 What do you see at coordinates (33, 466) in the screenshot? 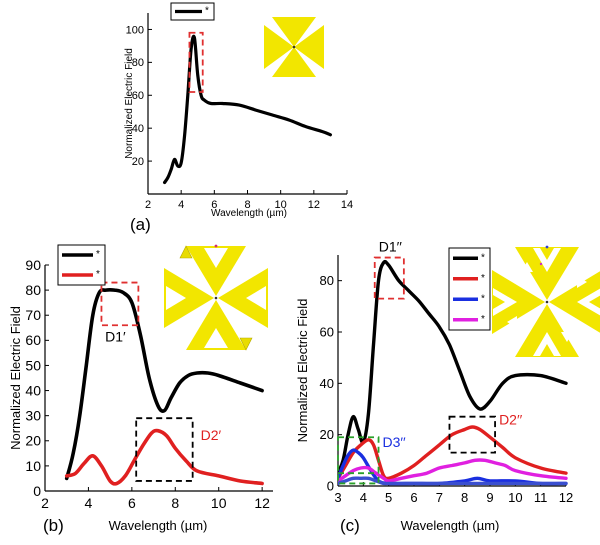
I see `y-tick-label: 10` at bounding box center [33, 466].